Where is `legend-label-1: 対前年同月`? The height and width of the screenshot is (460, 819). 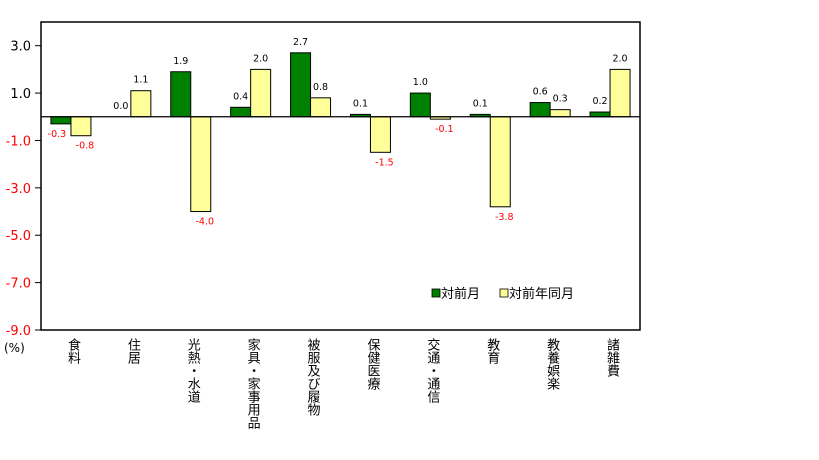 legend-label-1: 対前年同月 is located at coordinates (541, 294).